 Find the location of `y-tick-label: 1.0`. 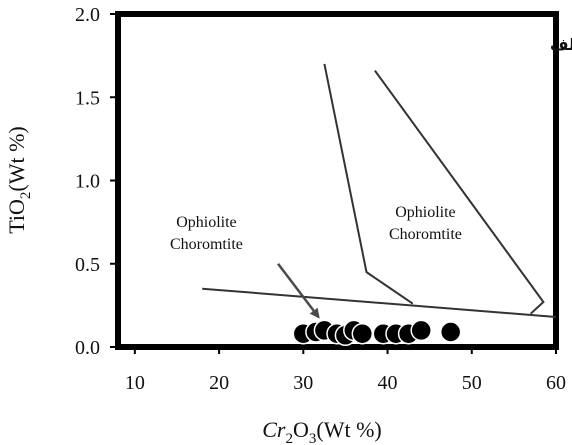

y-tick-label: 1.0 is located at coordinates (87, 182).